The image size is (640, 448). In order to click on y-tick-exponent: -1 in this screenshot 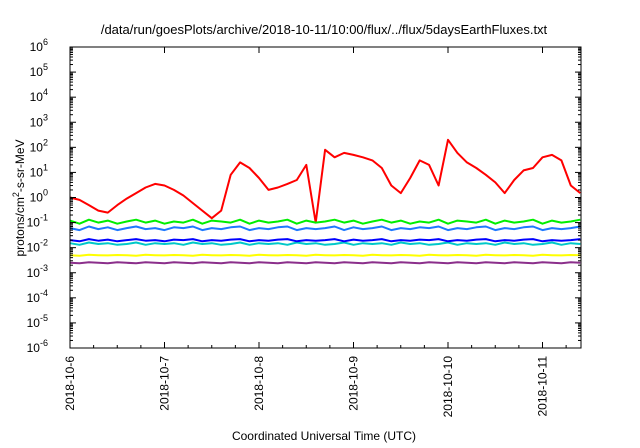, I will do `click(44, 218)`.